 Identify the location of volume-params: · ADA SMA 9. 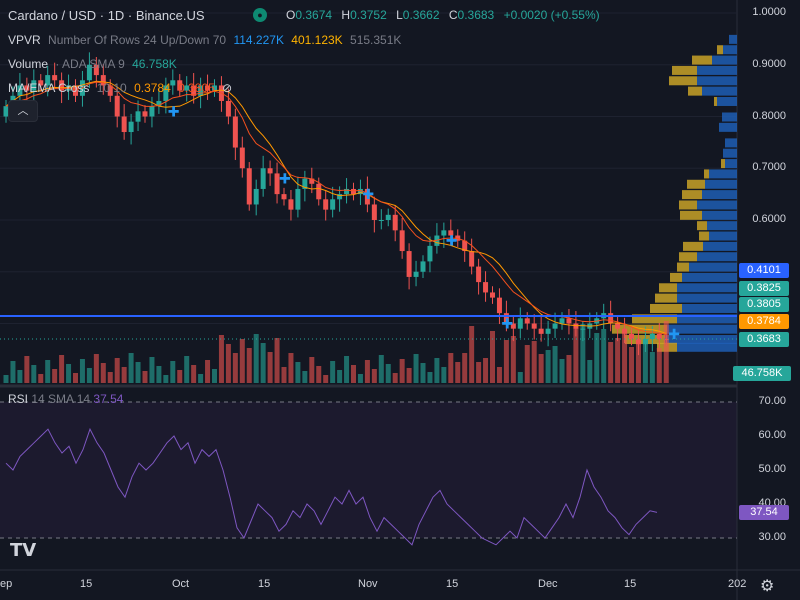
(90, 64).